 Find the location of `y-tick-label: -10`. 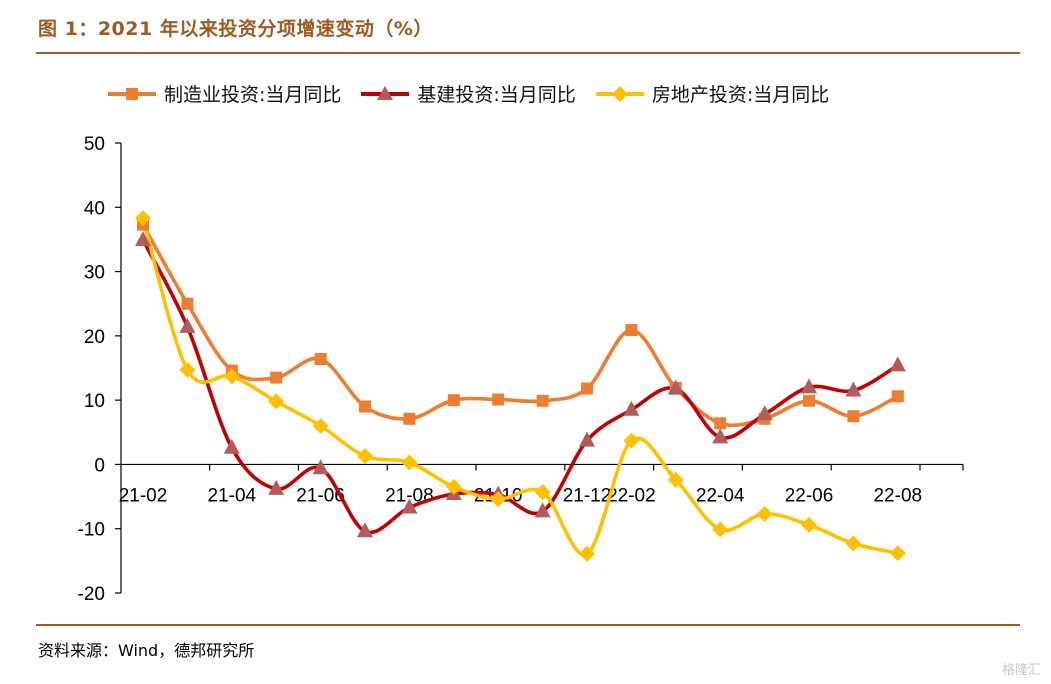

y-tick-label: -10 is located at coordinates (91, 530).